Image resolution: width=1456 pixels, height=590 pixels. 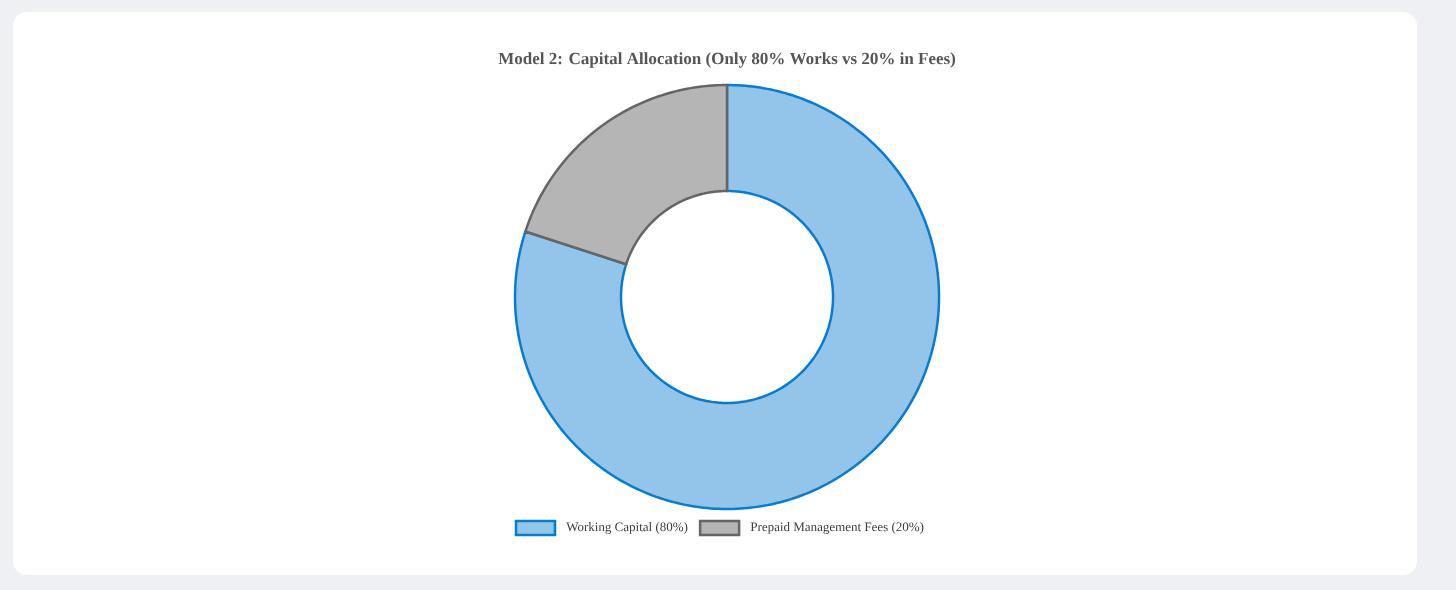 What do you see at coordinates (727, 60) in the screenshot?
I see `chart-title: Model 2: Capital Allocation (Only 80% Works vs 20% in Fees)` at bounding box center [727, 60].